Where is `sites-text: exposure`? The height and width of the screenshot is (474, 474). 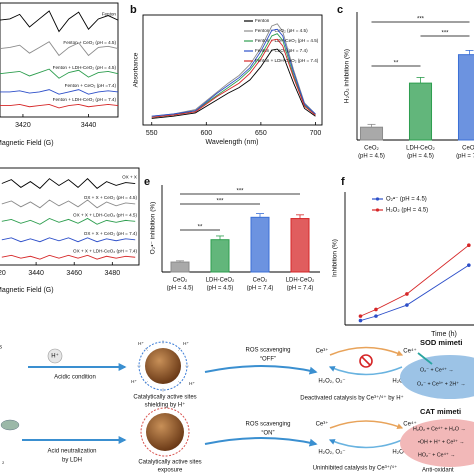
sites-text: exposure is located at coordinates (170, 471).